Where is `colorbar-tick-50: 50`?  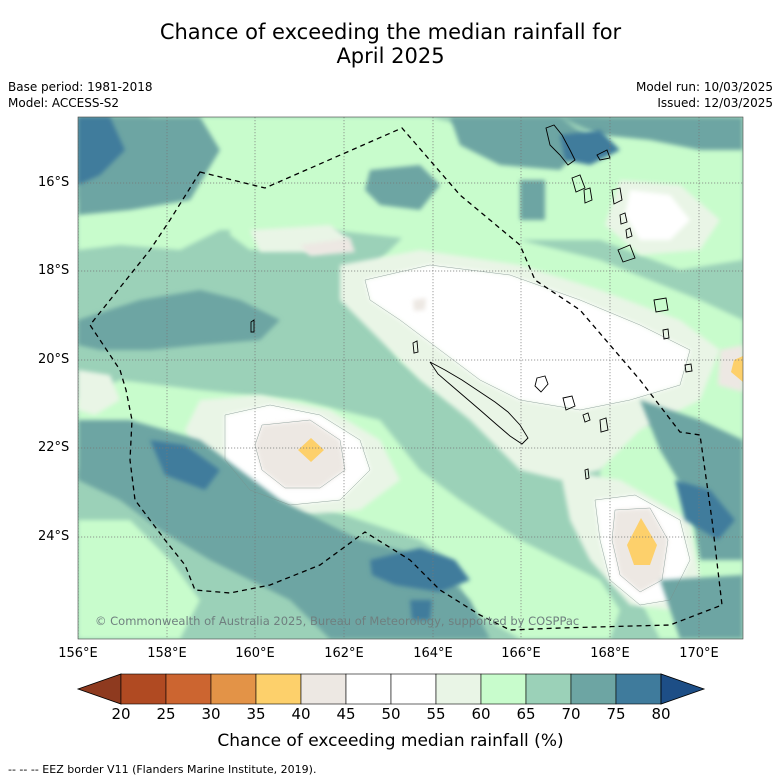
colorbar-tick-50: 50 is located at coordinates (391, 714).